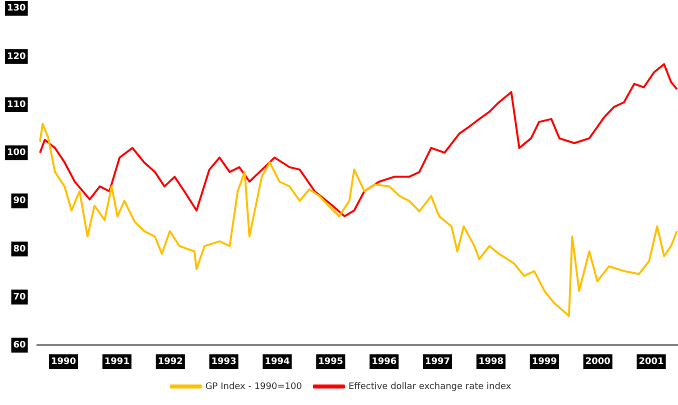 Image resolution: width=678 pixels, height=405 pixels. Describe the element at coordinates (19, 201) in the screenshot. I see `y-tick-label: 90` at that location.